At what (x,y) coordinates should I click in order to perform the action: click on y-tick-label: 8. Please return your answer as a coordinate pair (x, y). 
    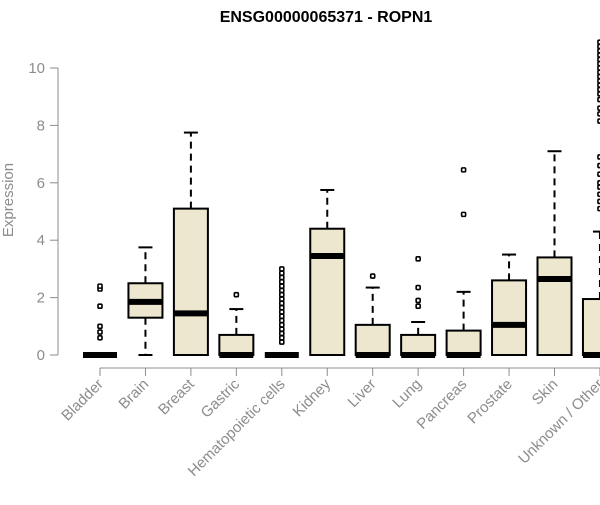
    Looking at the image, I should click on (41, 125).